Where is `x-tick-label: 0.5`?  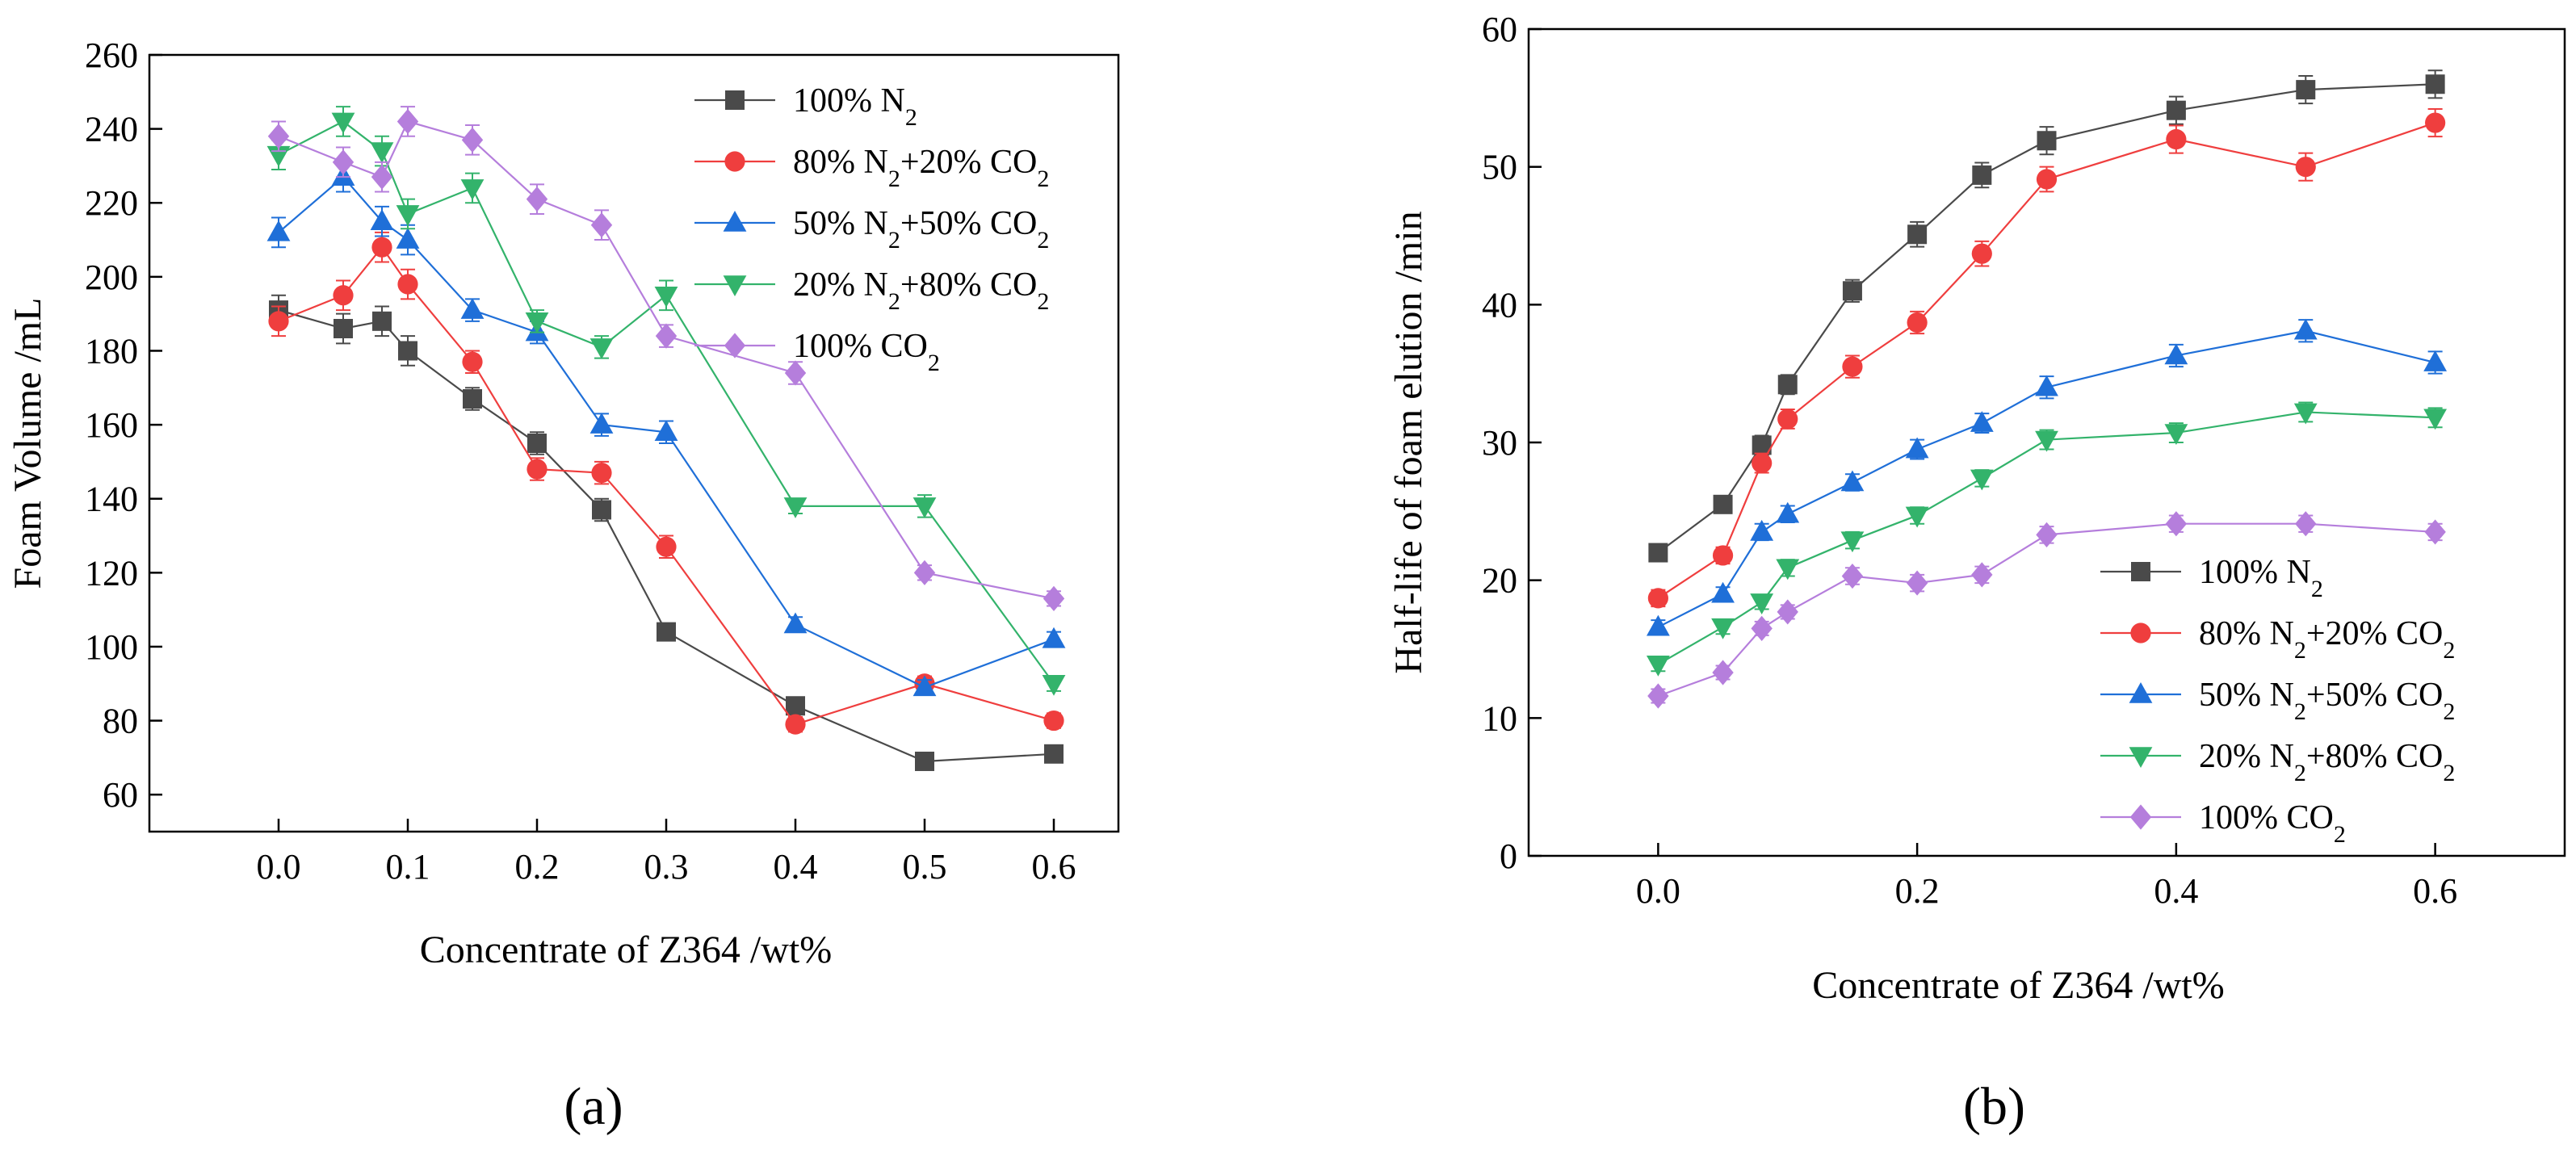
x-tick-label: 0.5 is located at coordinates (925, 867).